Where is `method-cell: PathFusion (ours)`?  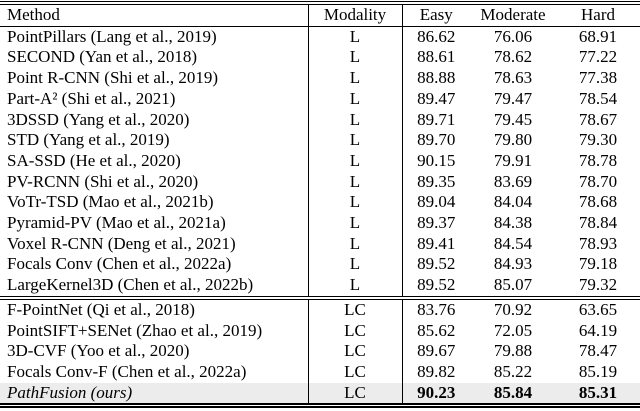 method-cell: PathFusion (ours) is located at coordinates (154, 394).